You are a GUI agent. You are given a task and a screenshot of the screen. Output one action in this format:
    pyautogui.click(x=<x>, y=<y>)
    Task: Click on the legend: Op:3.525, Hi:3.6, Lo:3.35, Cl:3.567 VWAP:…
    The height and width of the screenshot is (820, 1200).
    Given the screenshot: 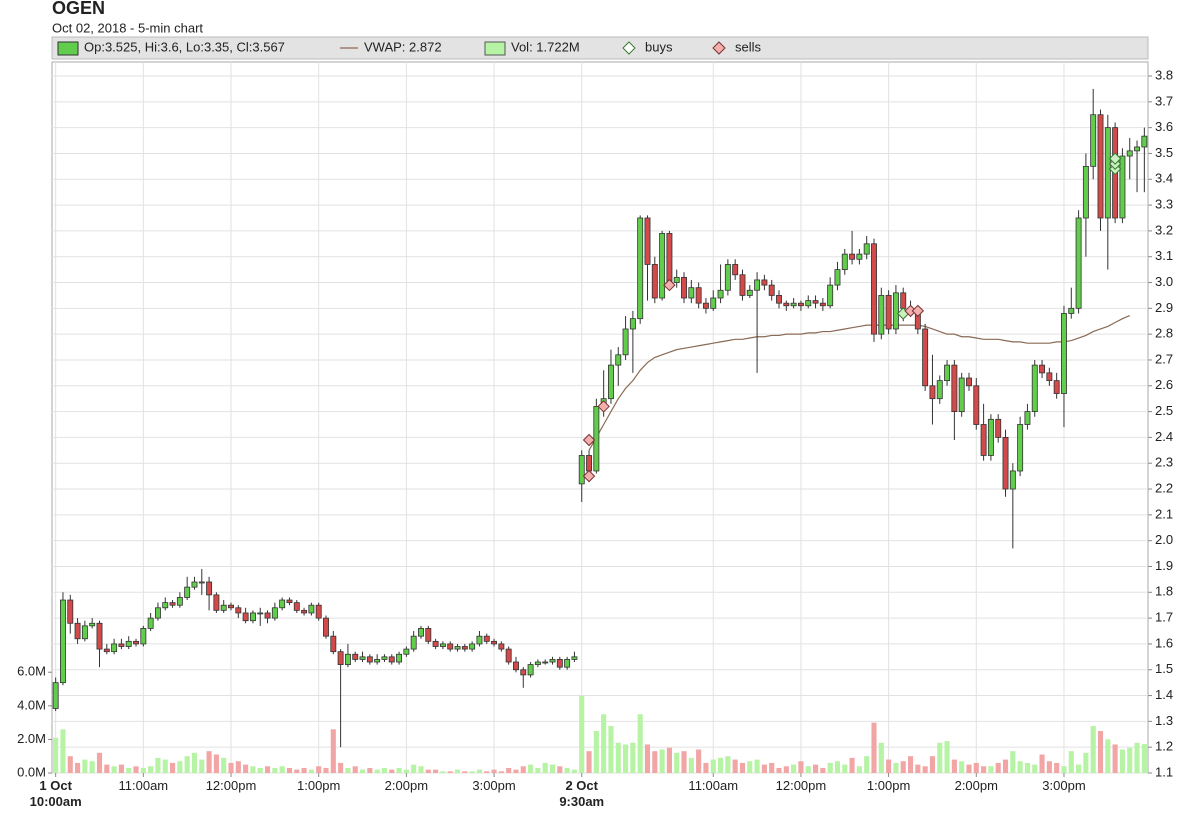 What is the action you would take?
    pyautogui.click(x=409, y=47)
    